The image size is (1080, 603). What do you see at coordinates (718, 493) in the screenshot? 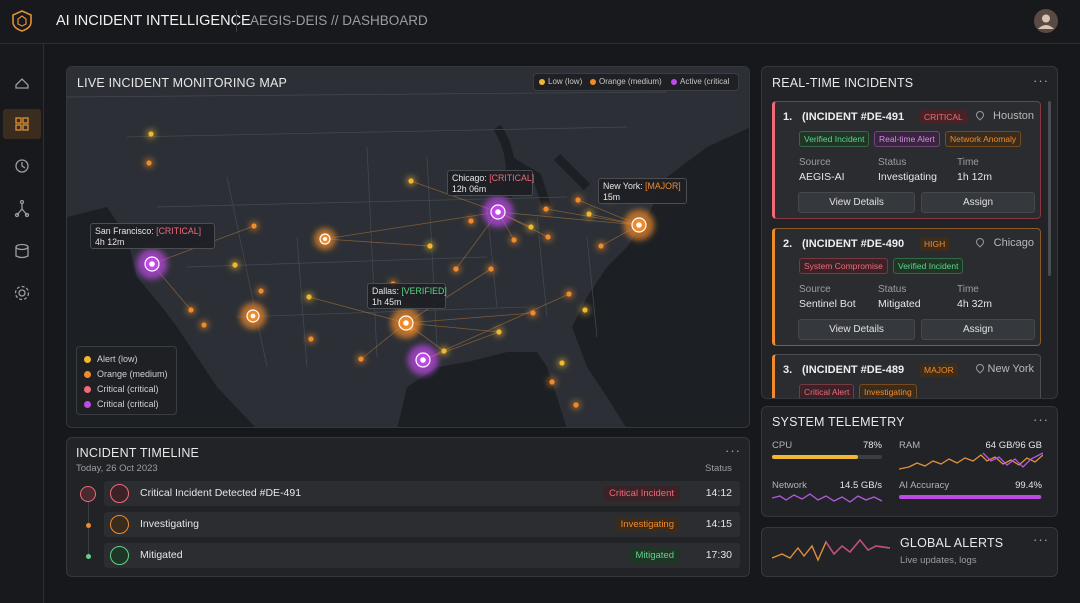
I see `time: 14:12` at bounding box center [718, 493].